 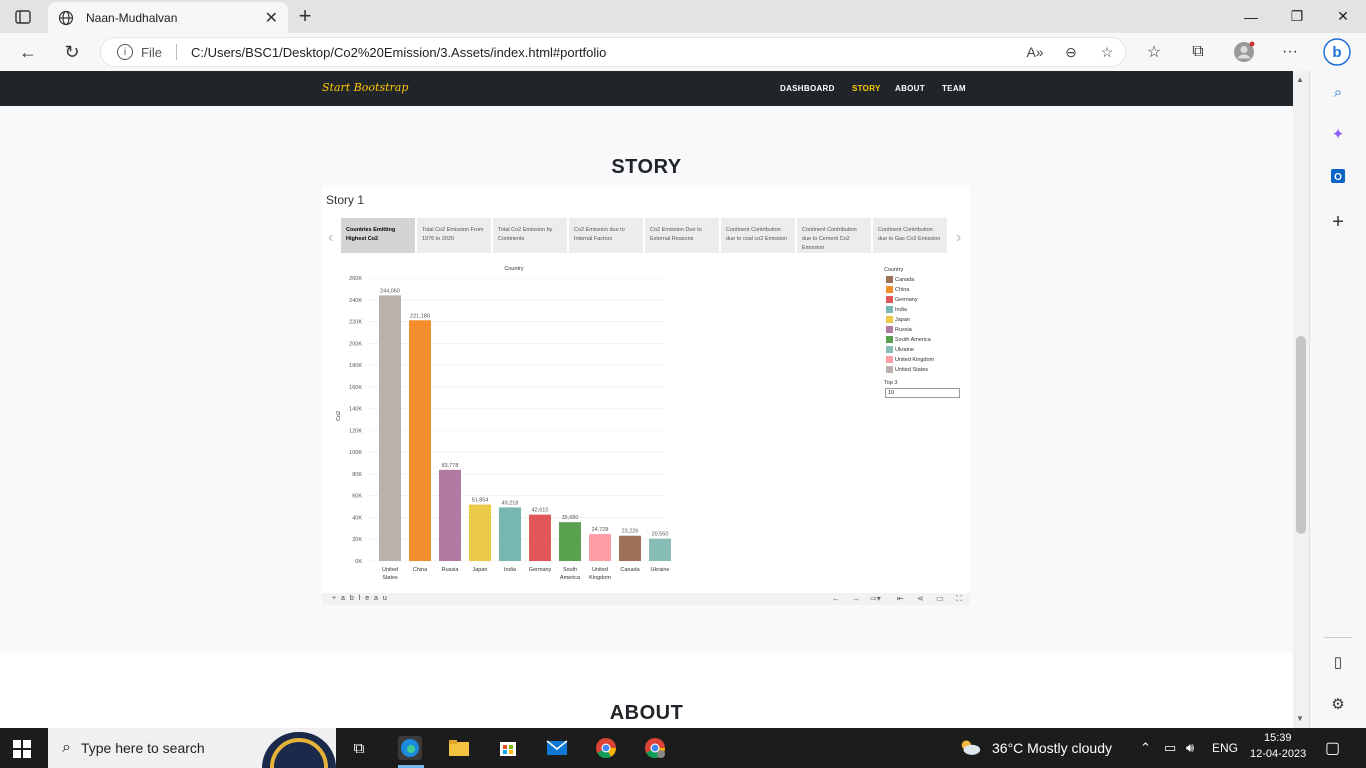 What do you see at coordinates (959, 237) in the screenshot?
I see `story-next-icon: ›` at bounding box center [959, 237].